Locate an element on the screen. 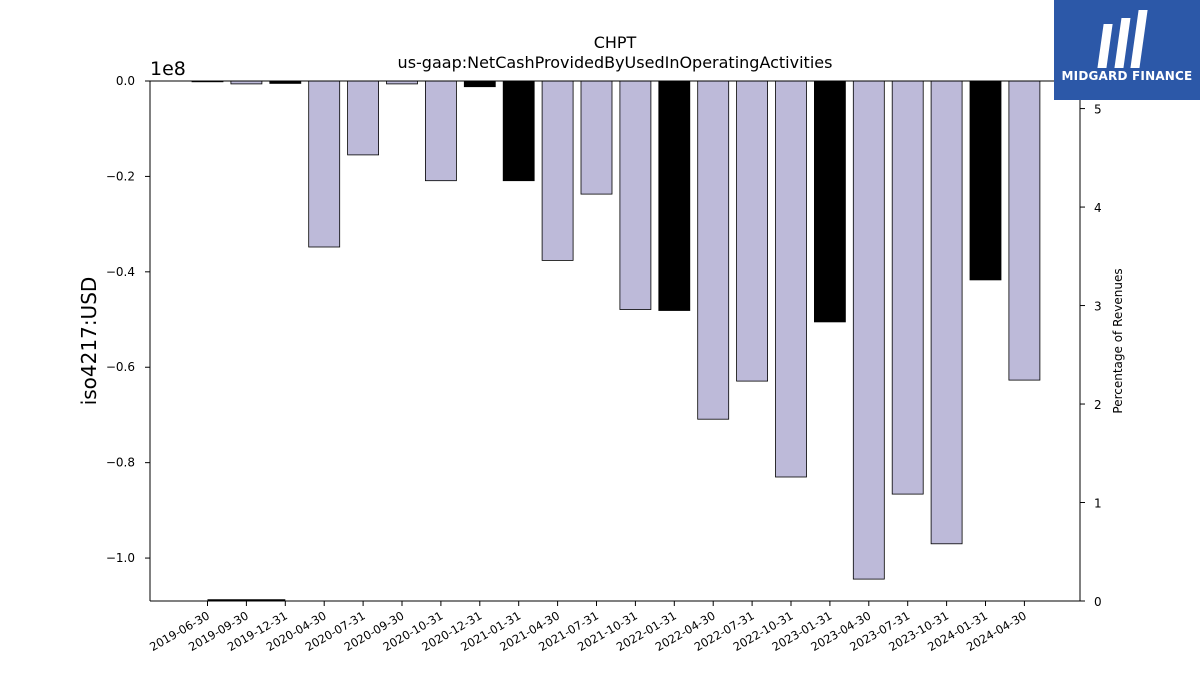 This screenshot has height=675, width=1200. y2-tick-label: 1 is located at coordinates (1098, 504).